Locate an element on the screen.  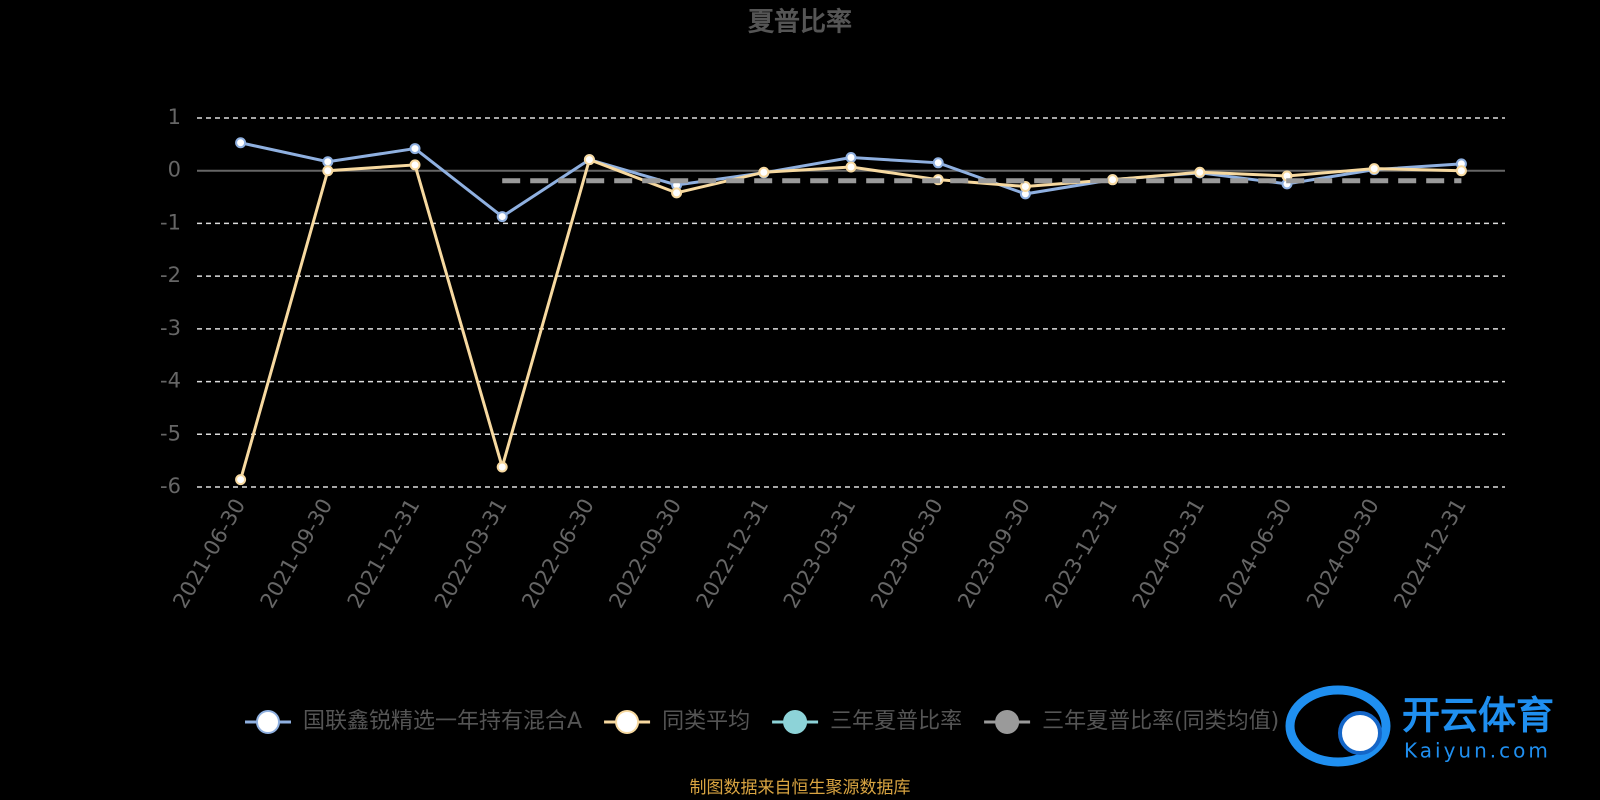
watermark-logo is located at coordinates (1338, 726).